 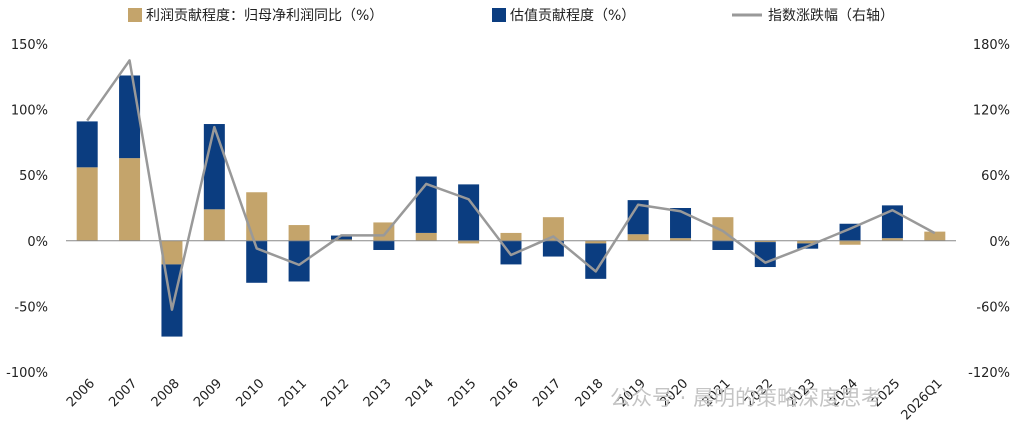 I want to click on x-tick-label: 2018, so click(x=590, y=393).